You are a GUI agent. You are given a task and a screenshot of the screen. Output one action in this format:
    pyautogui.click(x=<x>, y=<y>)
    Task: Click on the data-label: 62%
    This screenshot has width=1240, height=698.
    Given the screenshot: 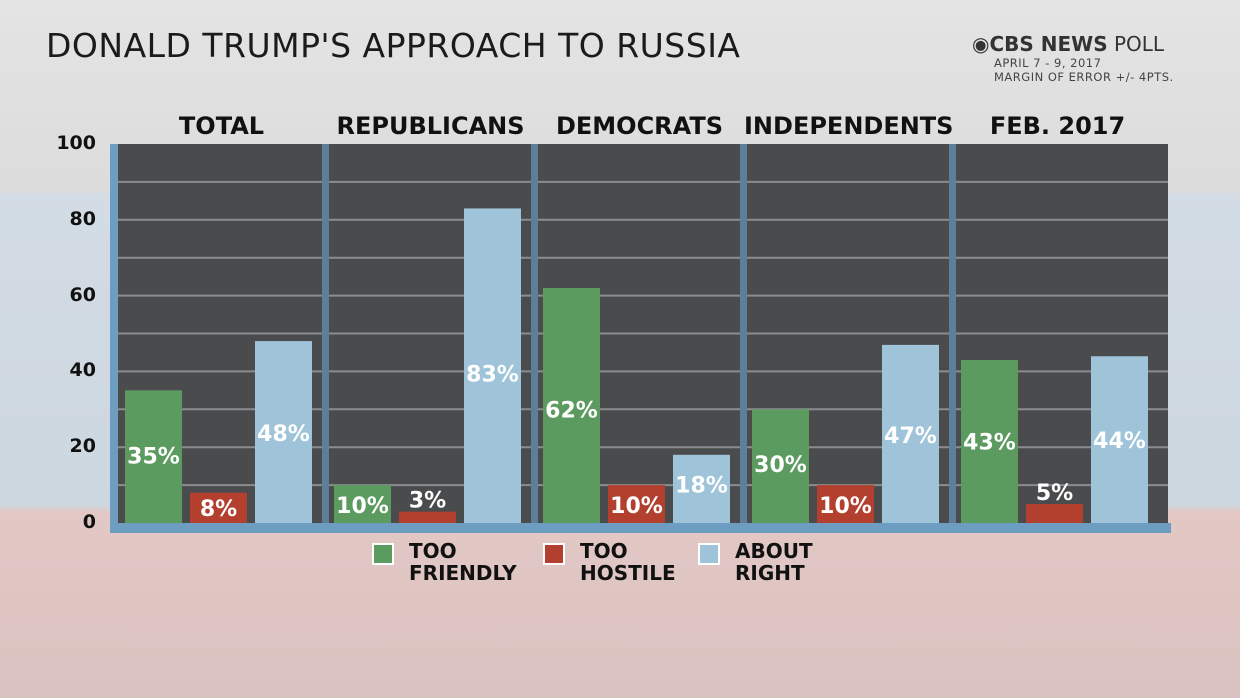 What is the action you would take?
    pyautogui.click(x=571, y=410)
    